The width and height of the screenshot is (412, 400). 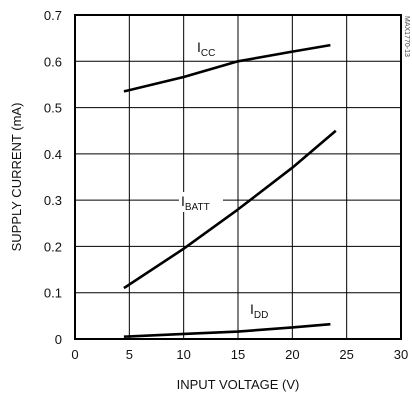 I want to click on y-tick-label: 0, so click(x=58, y=339).